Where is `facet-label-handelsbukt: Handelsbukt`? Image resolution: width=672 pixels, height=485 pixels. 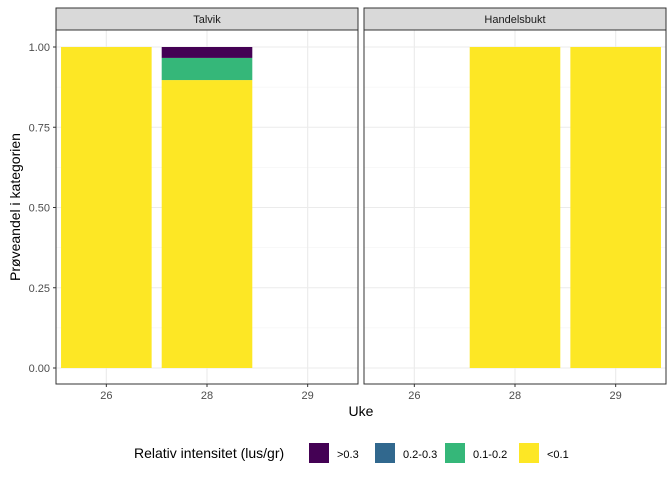 facet-label-handelsbukt: Handelsbukt is located at coordinates (514, 20).